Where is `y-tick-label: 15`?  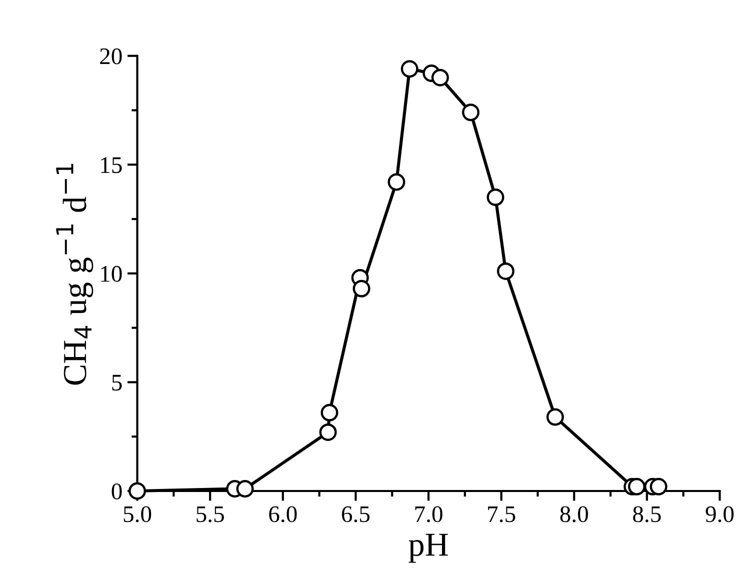
y-tick-label: 15 is located at coordinates (111, 165).